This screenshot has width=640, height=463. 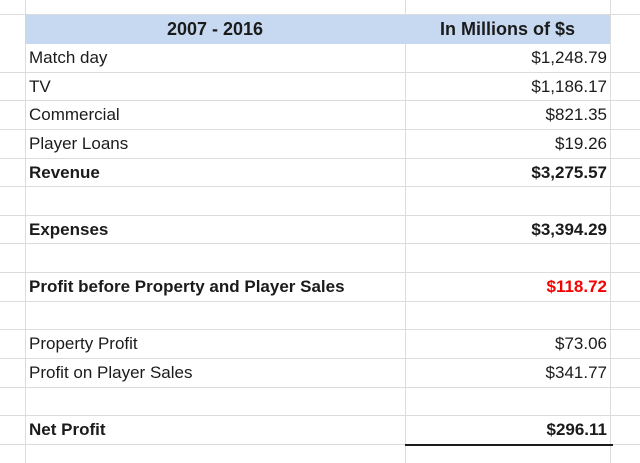 I want to click on header-cell-units: In Millions of $s, so click(x=507, y=29).